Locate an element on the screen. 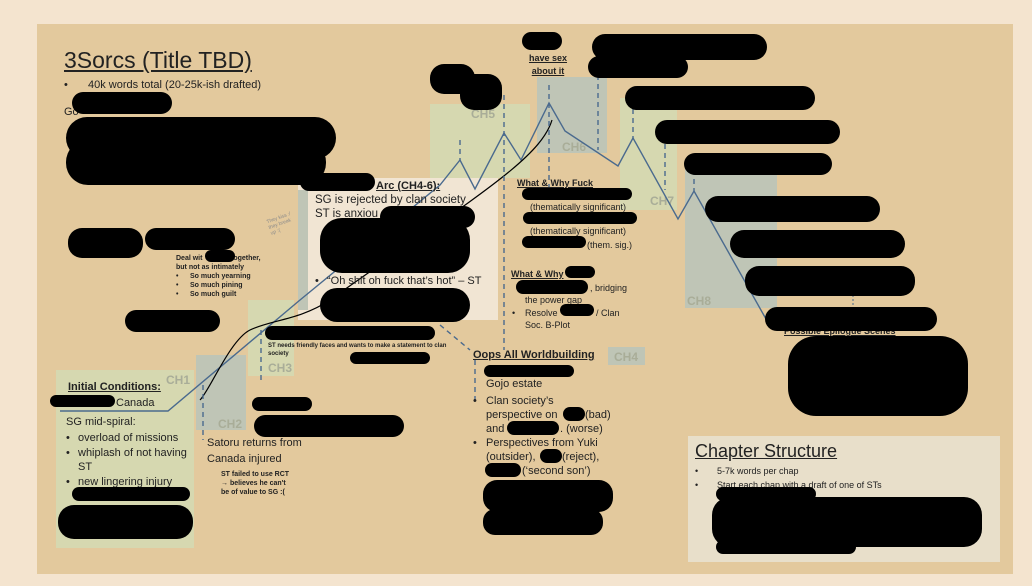 Image resolution: width=1032 pixels, height=586 pixels. wb-b3d: (‘second son’) is located at coordinates (556, 471).